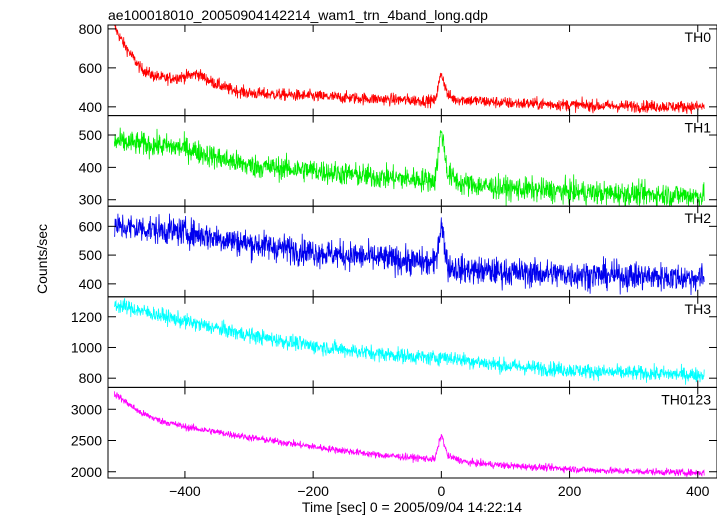 This screenshot has height=516, width=717. Describe the element at coordinates (91, 255) in the screenshot. I see `y-tick-label-th2: 500` at that location.